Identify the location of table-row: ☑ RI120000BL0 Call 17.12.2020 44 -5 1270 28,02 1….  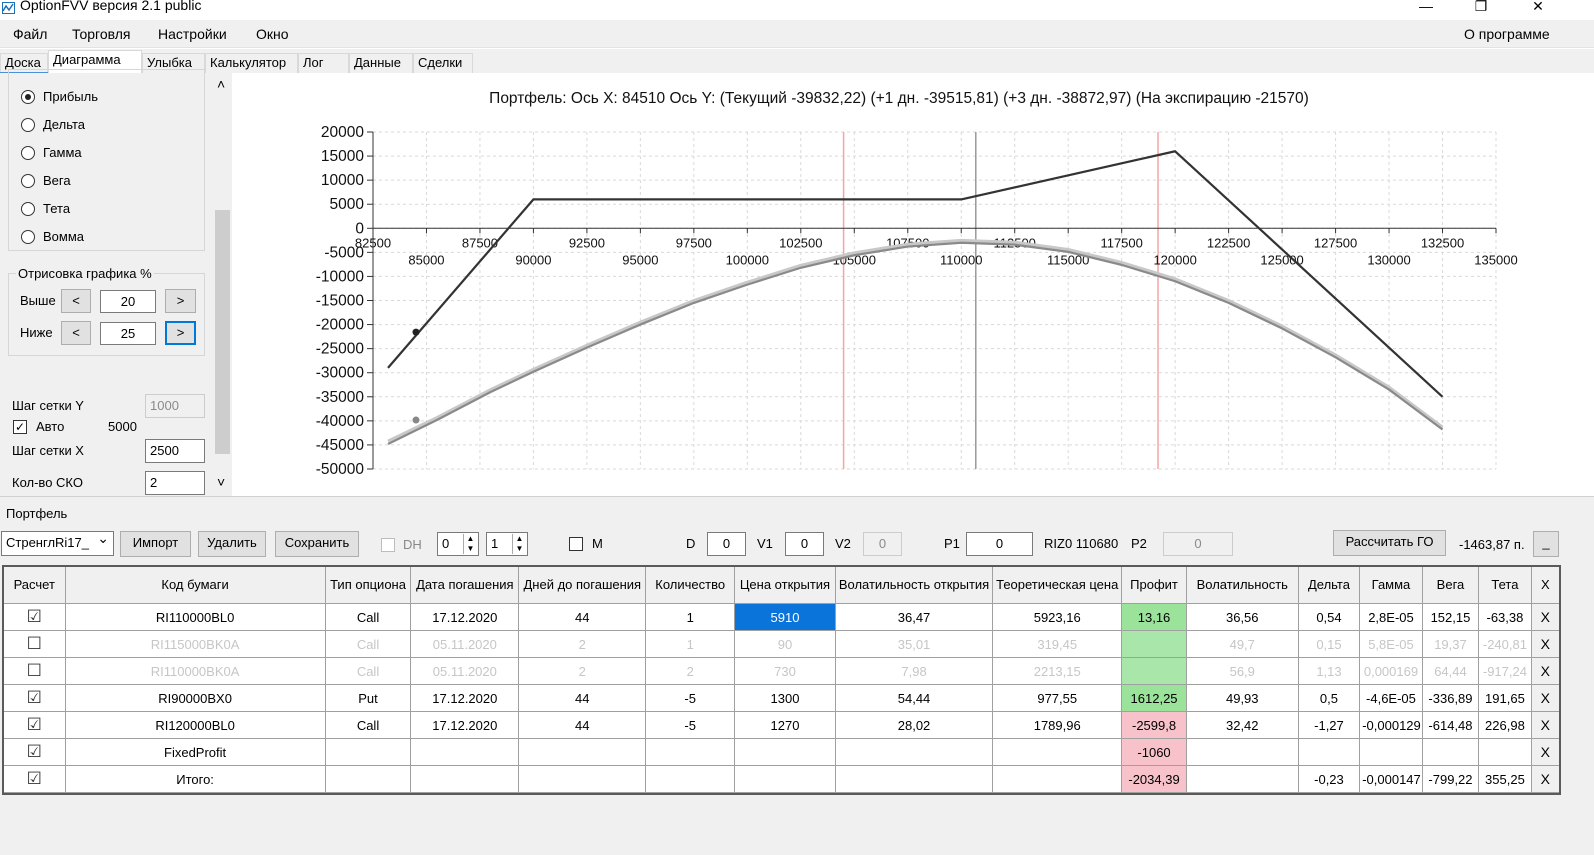
(782, 725).